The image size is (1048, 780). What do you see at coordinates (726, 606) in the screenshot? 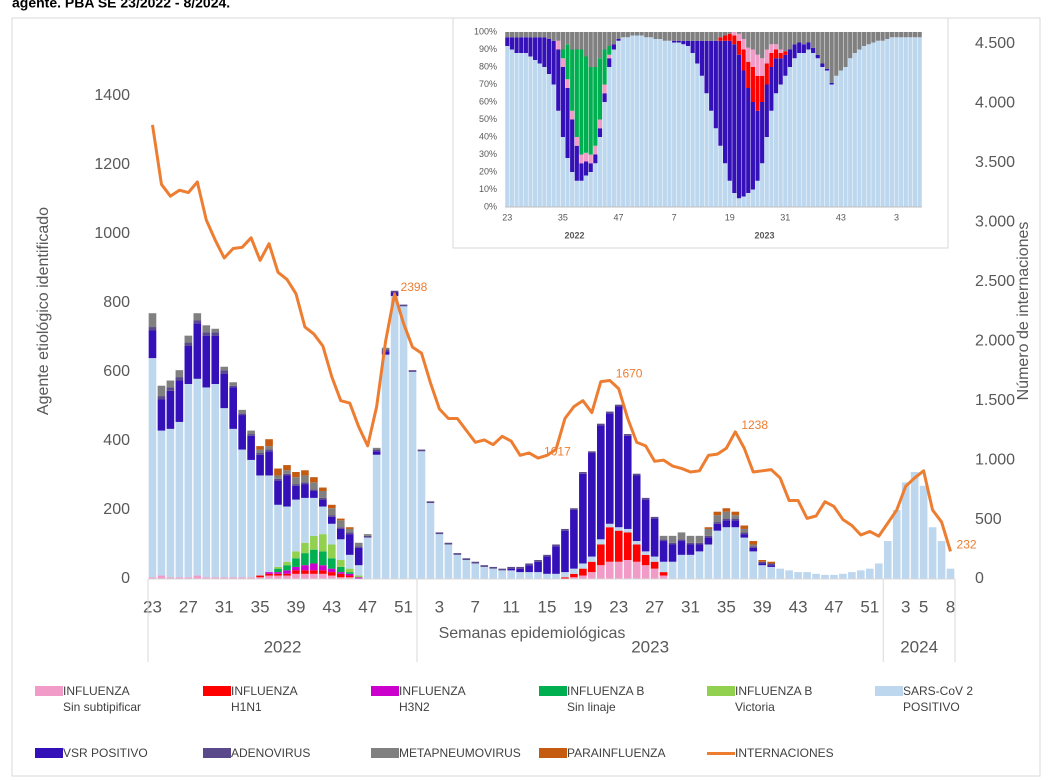
I see `x-tick-label: 35` at bounding box center [726, 606].